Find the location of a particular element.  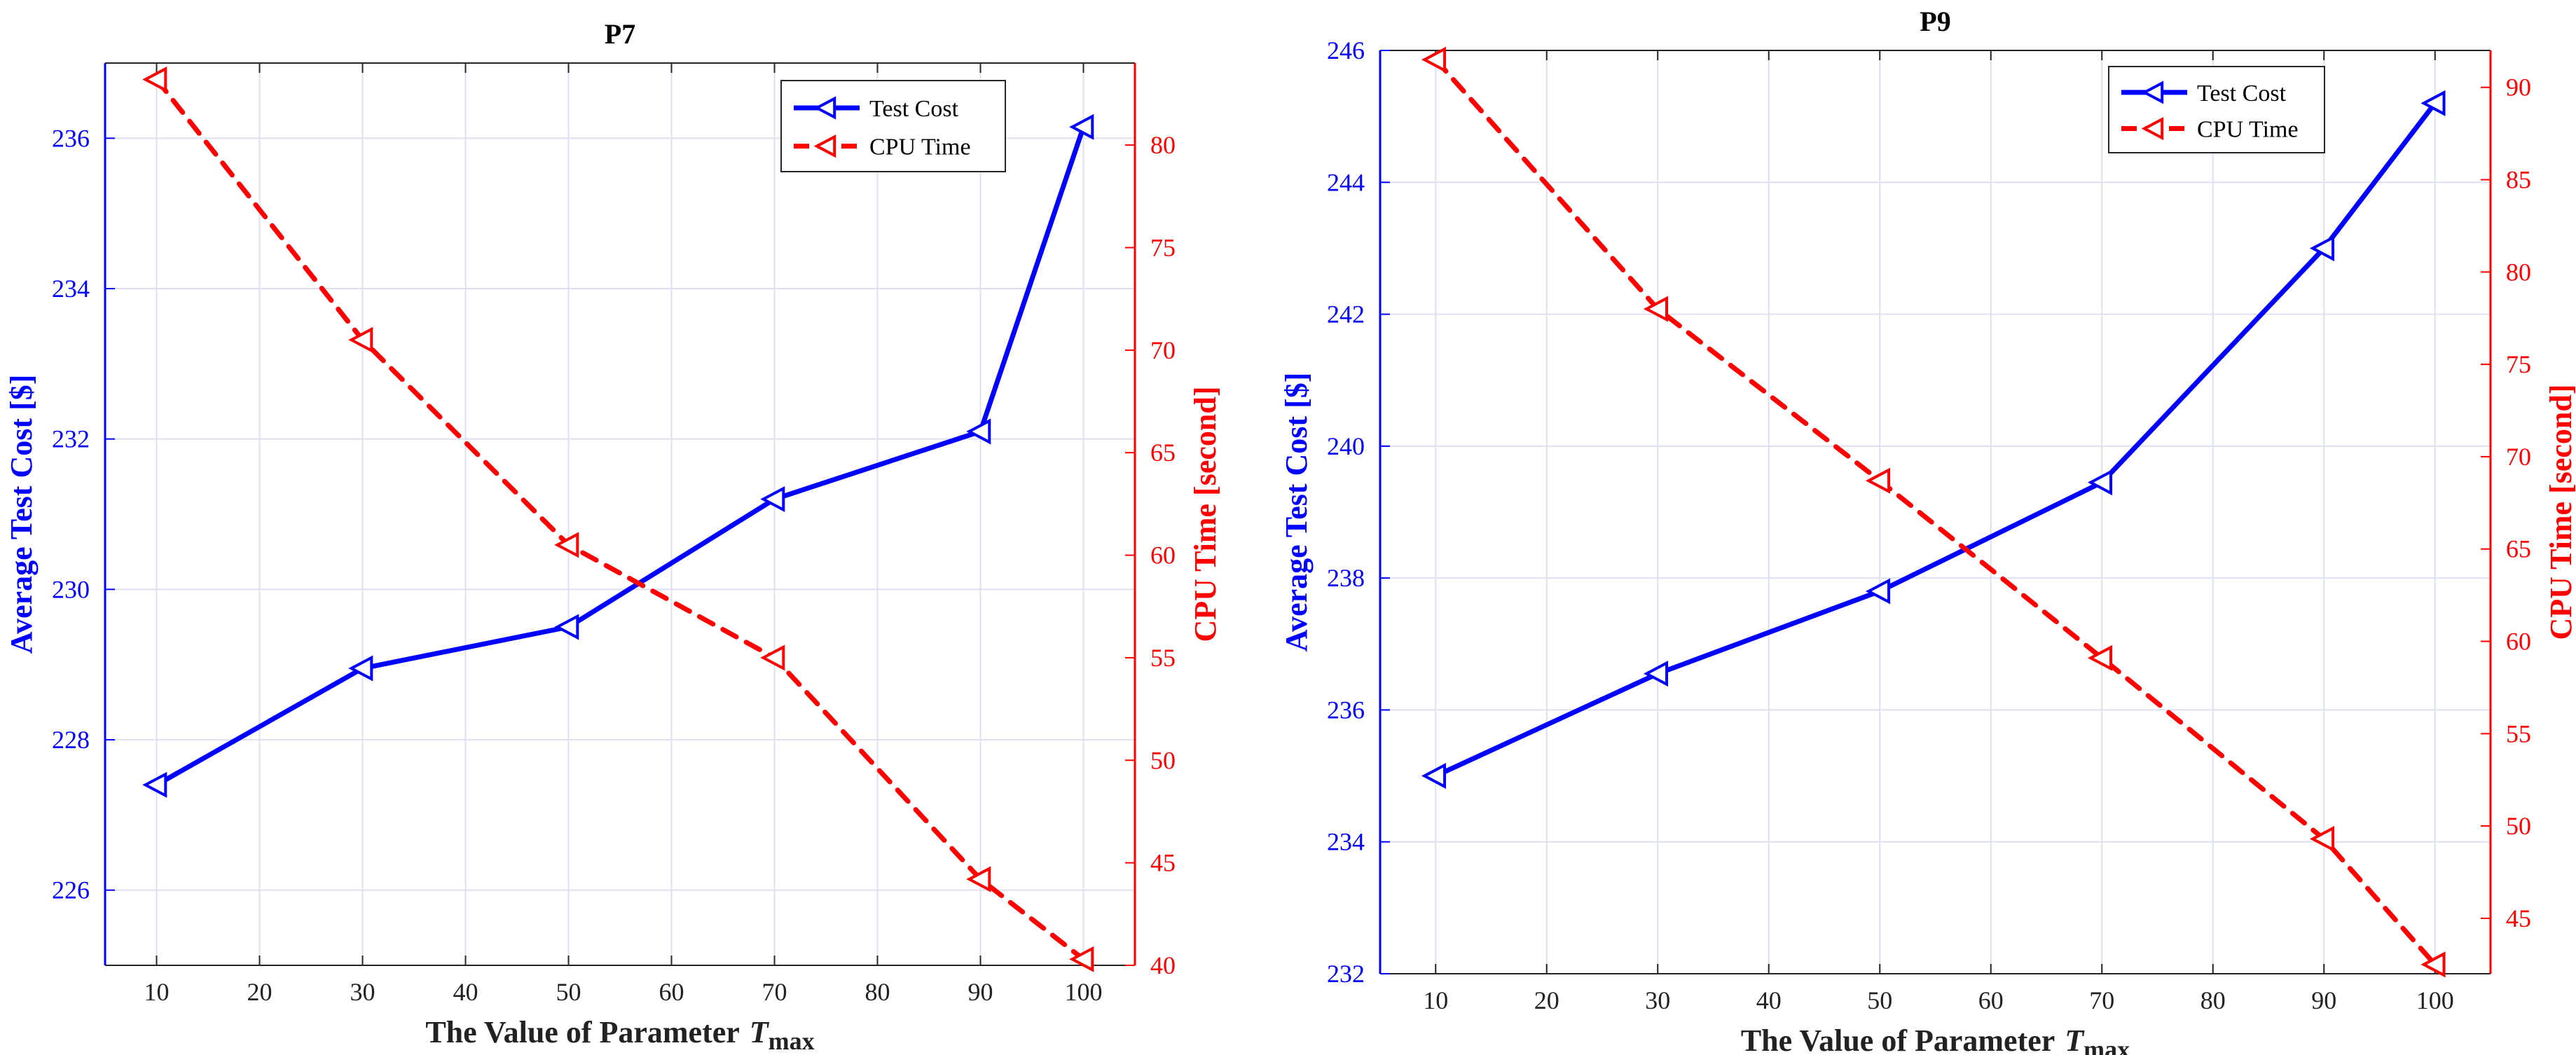

y-right-tick-label: 65 is located at coordinates (2518, 549).